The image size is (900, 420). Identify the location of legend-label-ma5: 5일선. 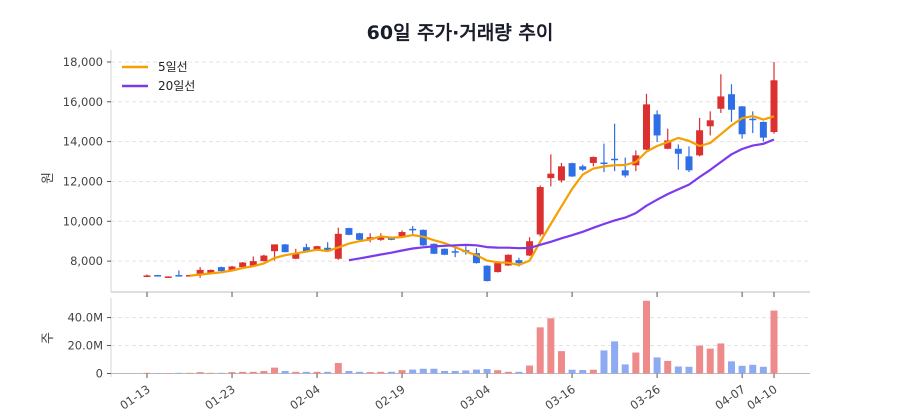
(173, 67).